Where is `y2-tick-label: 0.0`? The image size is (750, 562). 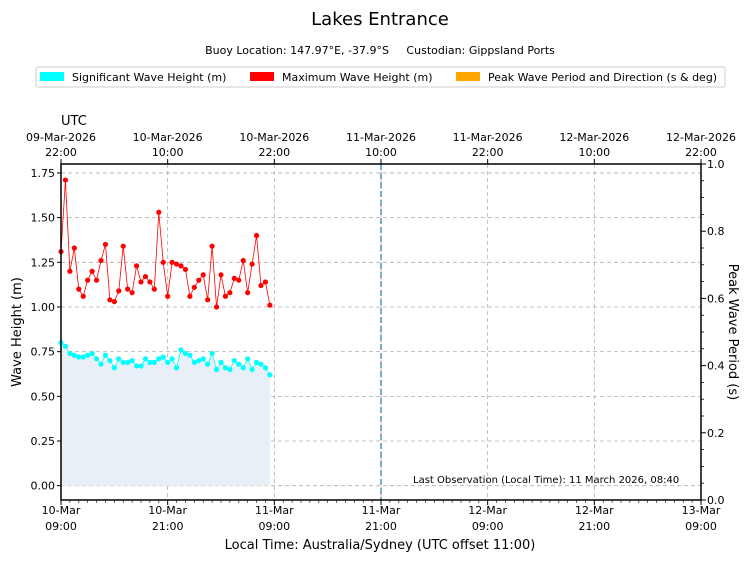 y2-tick-label: 0.0 is located at coordinates (716, 500).